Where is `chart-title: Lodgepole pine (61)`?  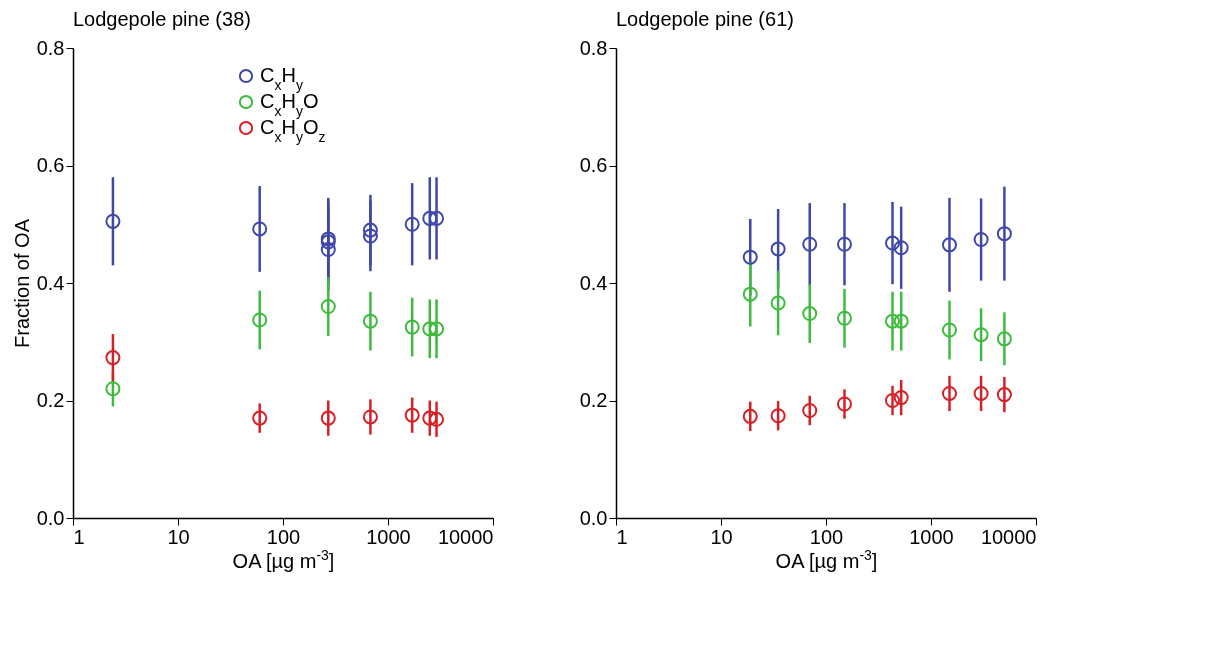
chart-title: Lodgepole pine (61) is located at coordinates (705, 19).